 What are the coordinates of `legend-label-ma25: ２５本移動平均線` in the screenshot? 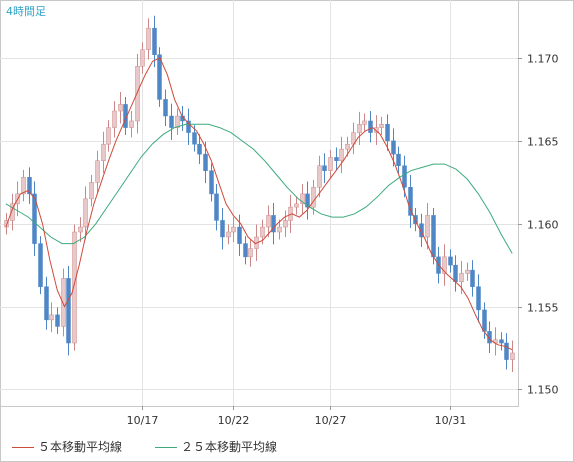 It's located at (229, 447).